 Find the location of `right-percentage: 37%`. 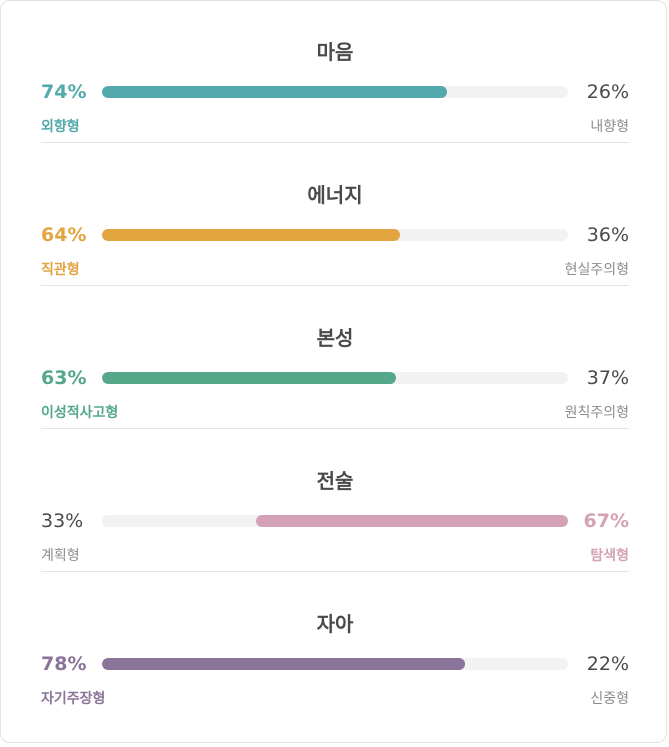

right-percentage: 37% is located at coordinates (607, 378).